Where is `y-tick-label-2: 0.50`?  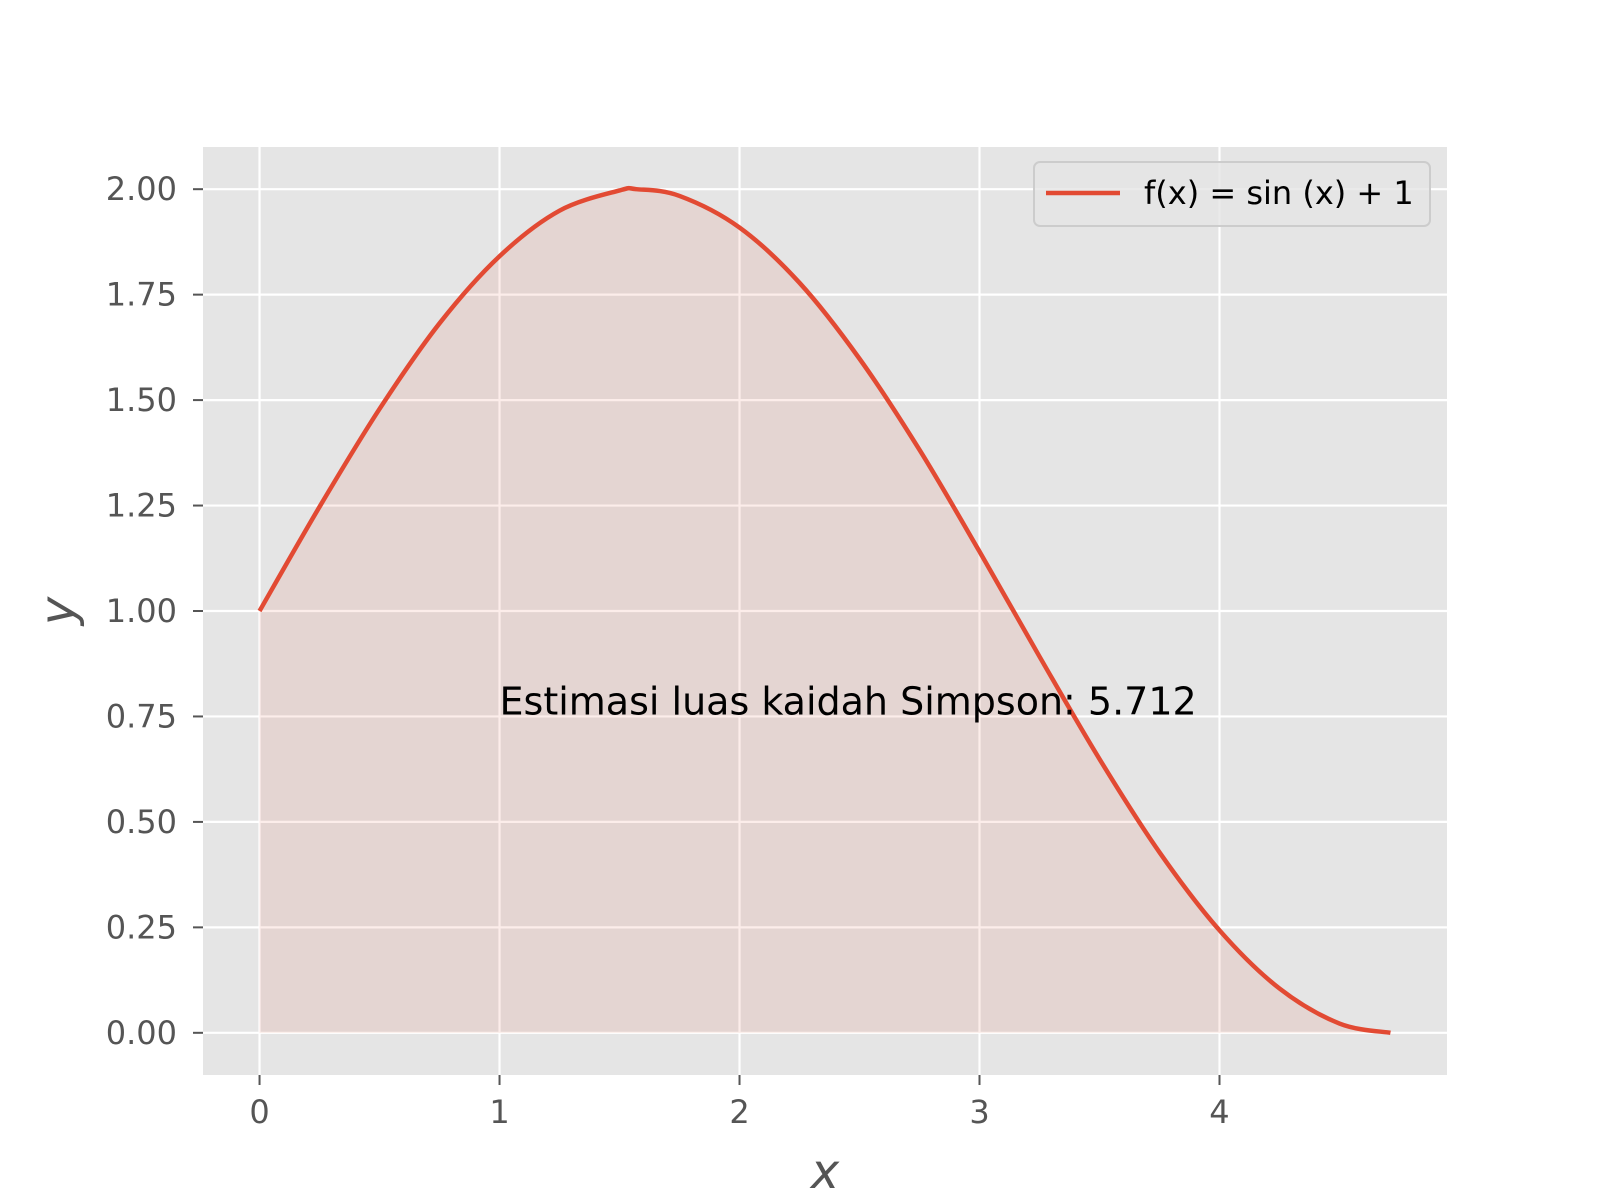 y-tick-label-2: 0.50 is located at coordinates (141, 822).